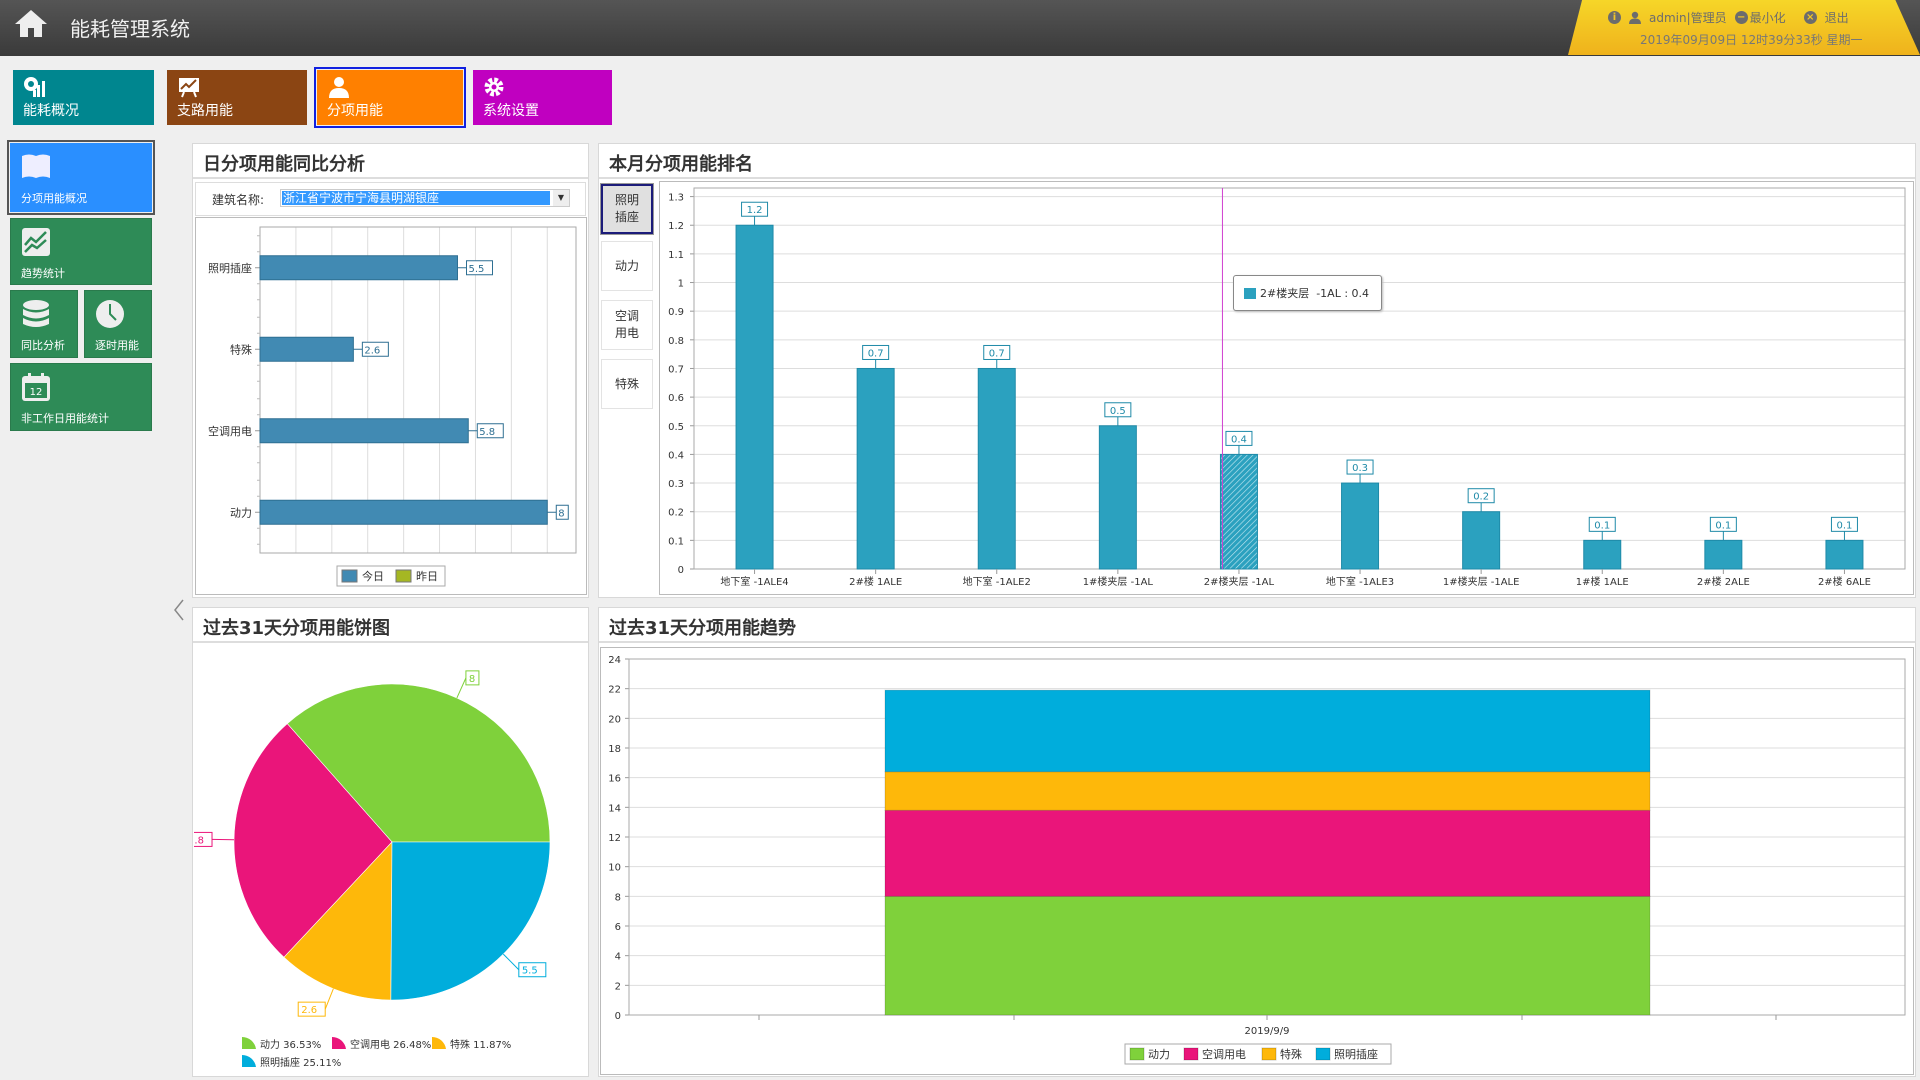 The image size is (1920, 1080). Describe the element at coordinates (618, 897) in the screenshot. I see `y-tick-label: 8` at that location.